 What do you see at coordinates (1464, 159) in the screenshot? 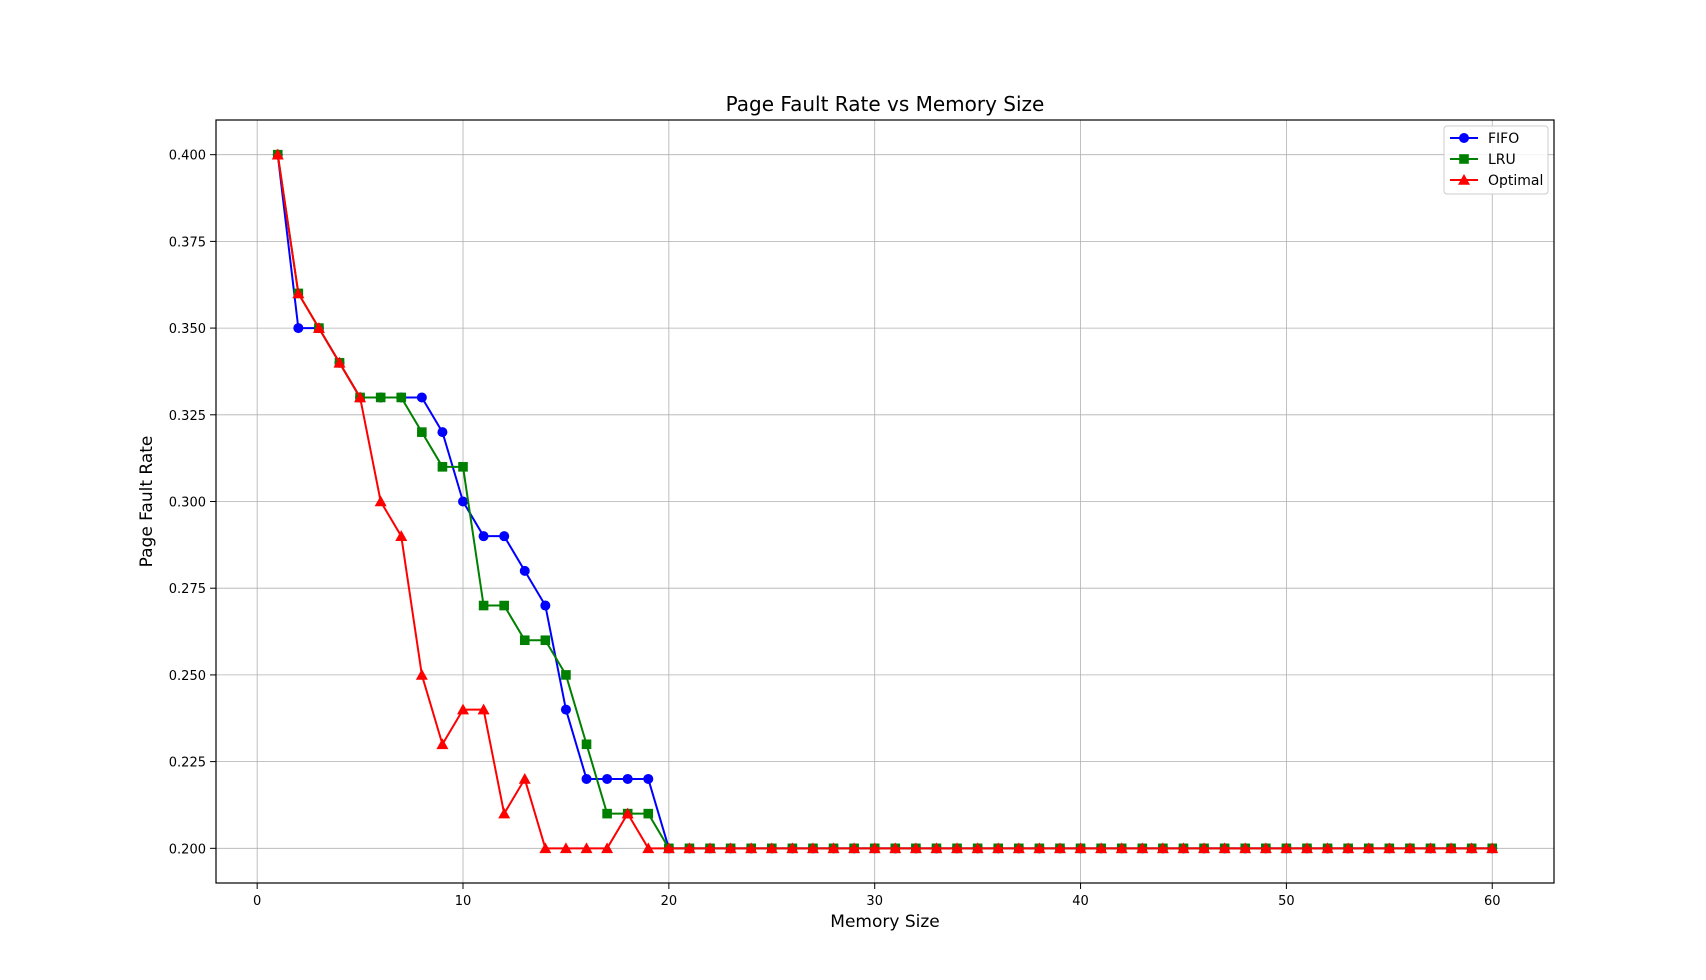
I see `legend-marker-lru` at bounding box center [1464, 159].